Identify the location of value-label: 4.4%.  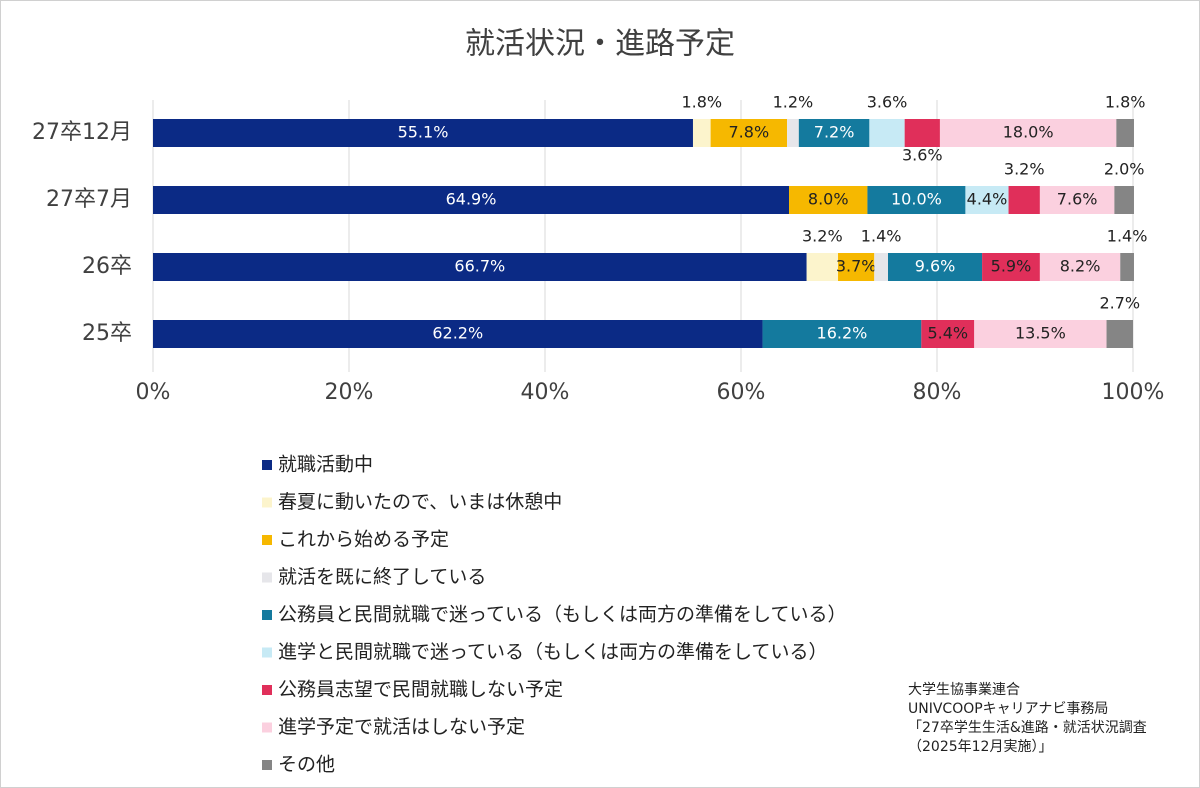
(987, 199).